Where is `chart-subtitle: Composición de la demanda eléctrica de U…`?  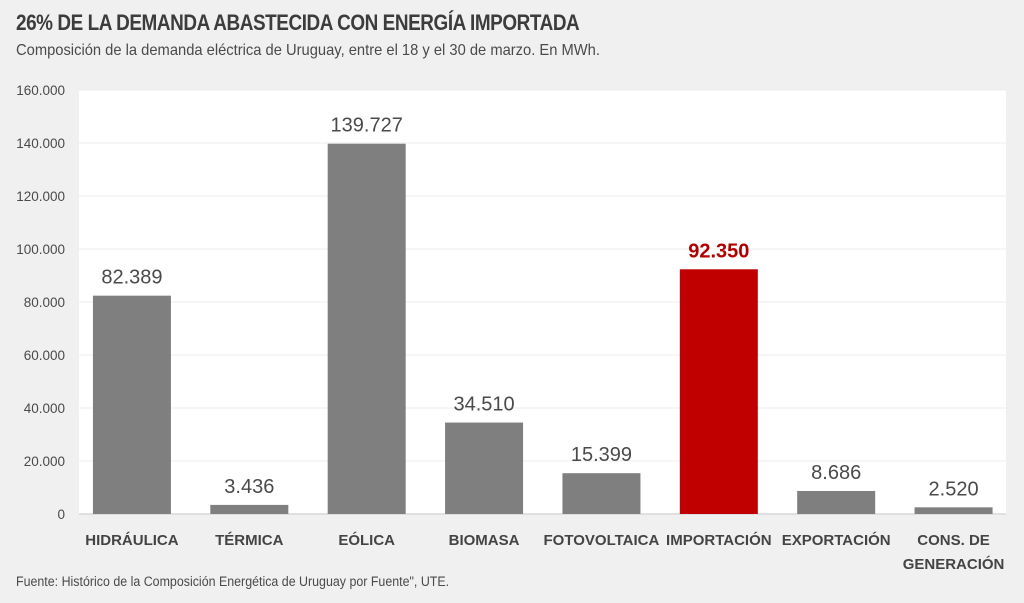
chart-subtitle: Composición de la demanda eléctrica de U… is located at coordinates (308, 50).